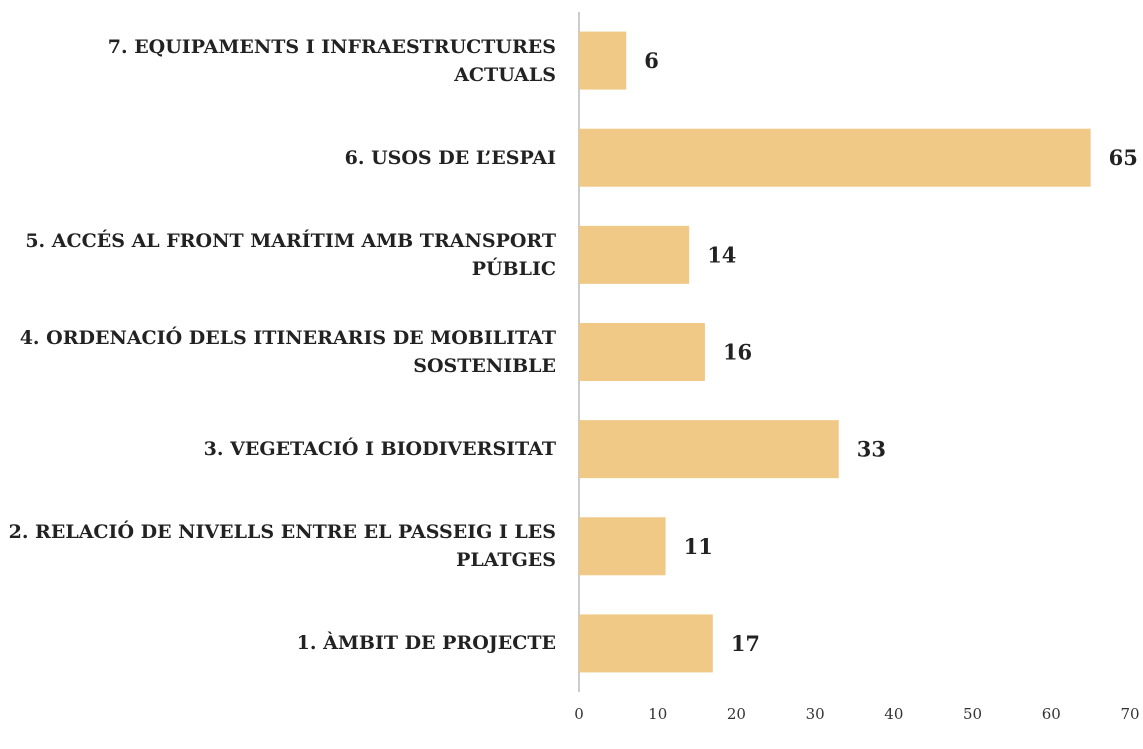 The image size is (1143, 749). I want to click on value-label: 6, so click(651, 60).